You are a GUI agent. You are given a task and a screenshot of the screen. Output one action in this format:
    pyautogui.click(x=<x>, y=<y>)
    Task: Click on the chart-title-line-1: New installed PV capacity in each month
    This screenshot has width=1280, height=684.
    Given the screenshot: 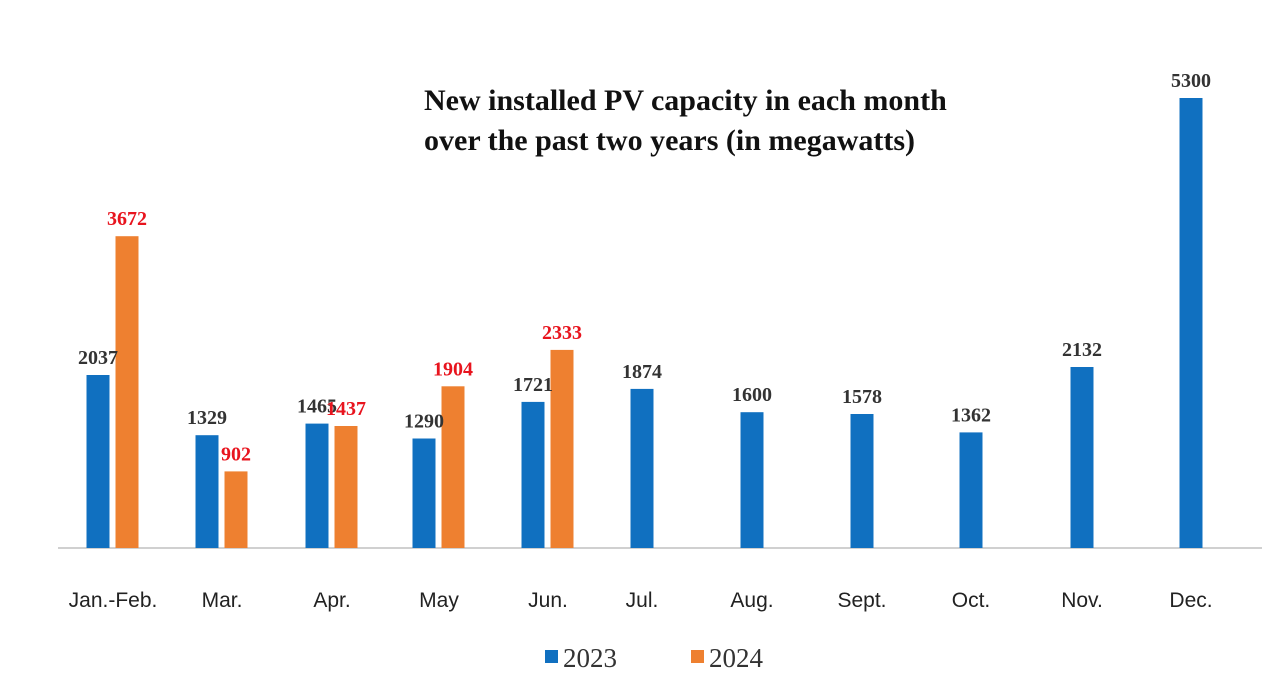 What is the action you would take?
    pyautogui.click(x=685, y=100)
    